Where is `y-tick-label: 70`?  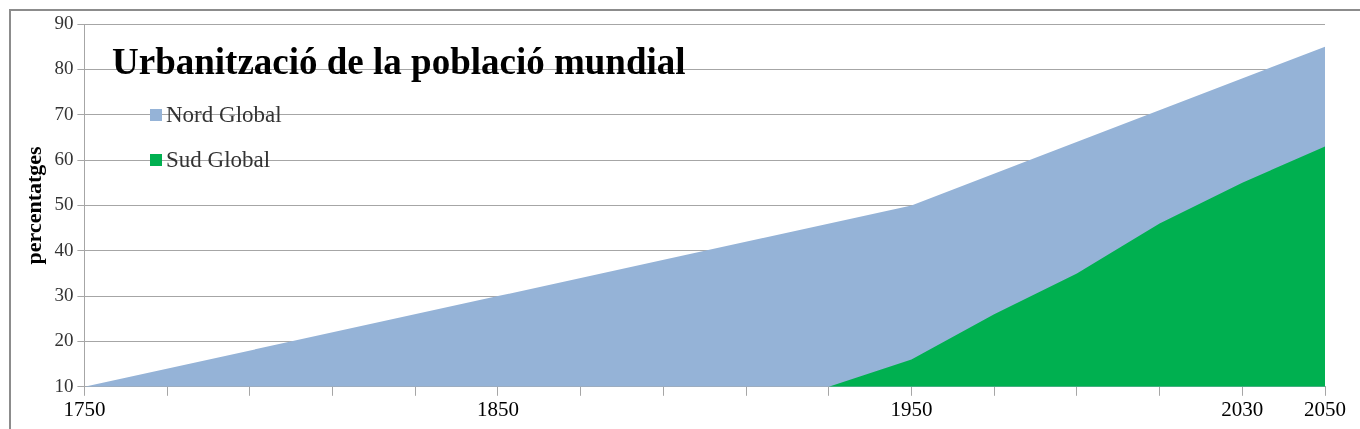 y-tick-label: 70 is located at coordinates (64, 113).